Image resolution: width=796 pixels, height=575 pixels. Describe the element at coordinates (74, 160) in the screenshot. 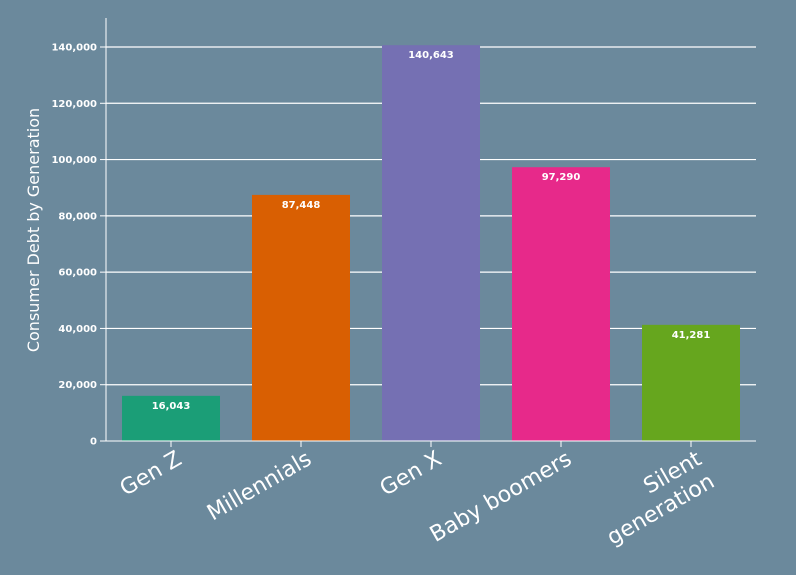

I see `y-tick-label: 100,000` at that location.